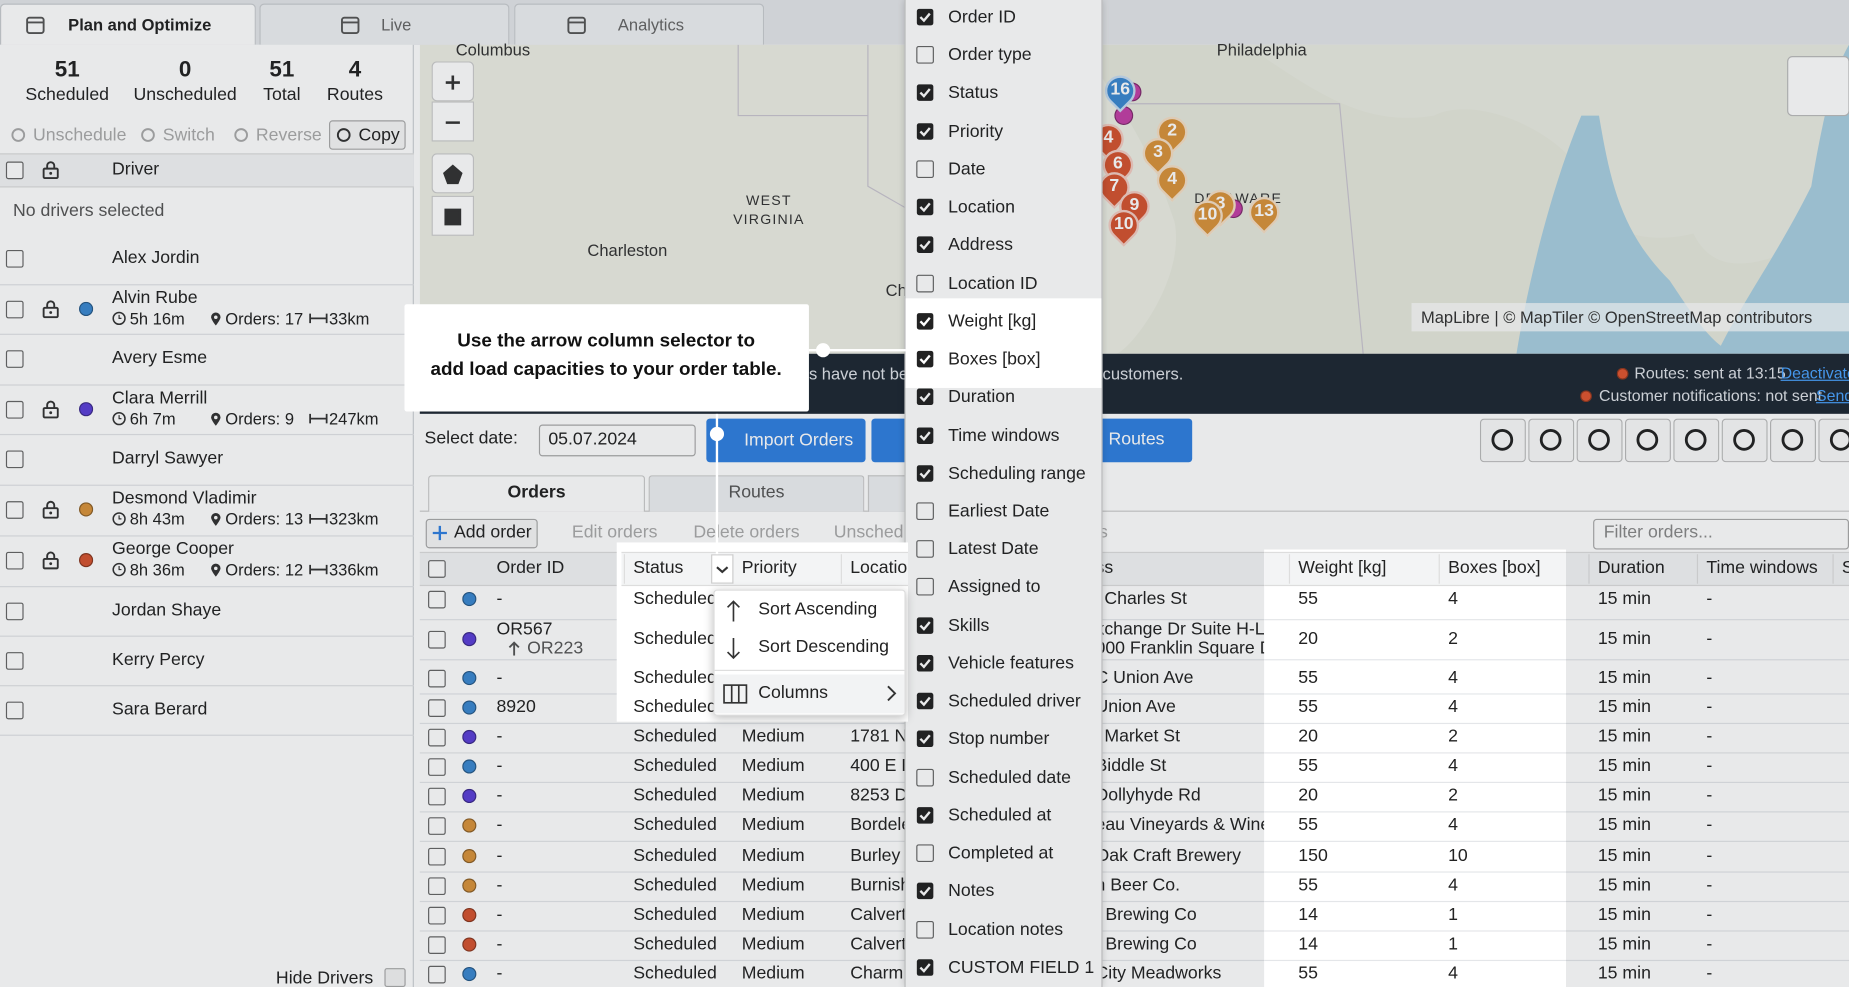 This screenshot has height=987, width=1849. I want to click on toolbar-button: Reverse, so click(288, 135).